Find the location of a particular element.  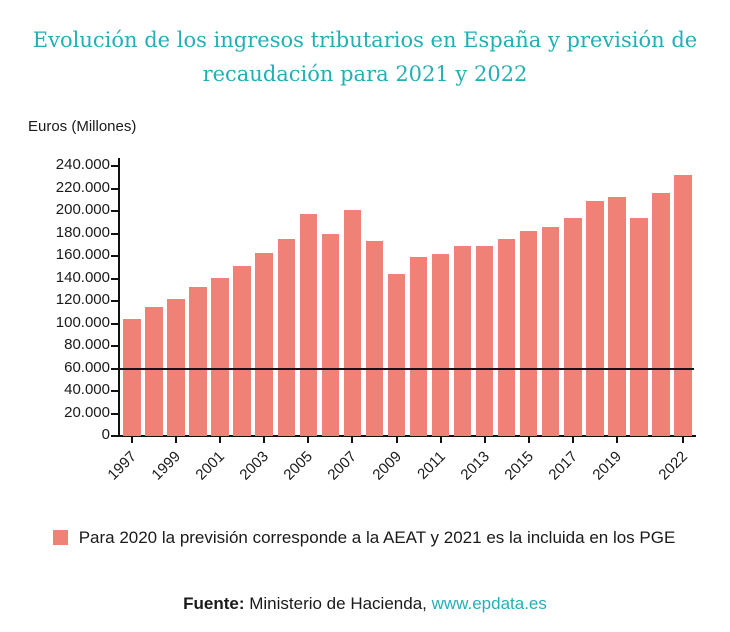

bar-2005 is located at coordinates (308, 325).